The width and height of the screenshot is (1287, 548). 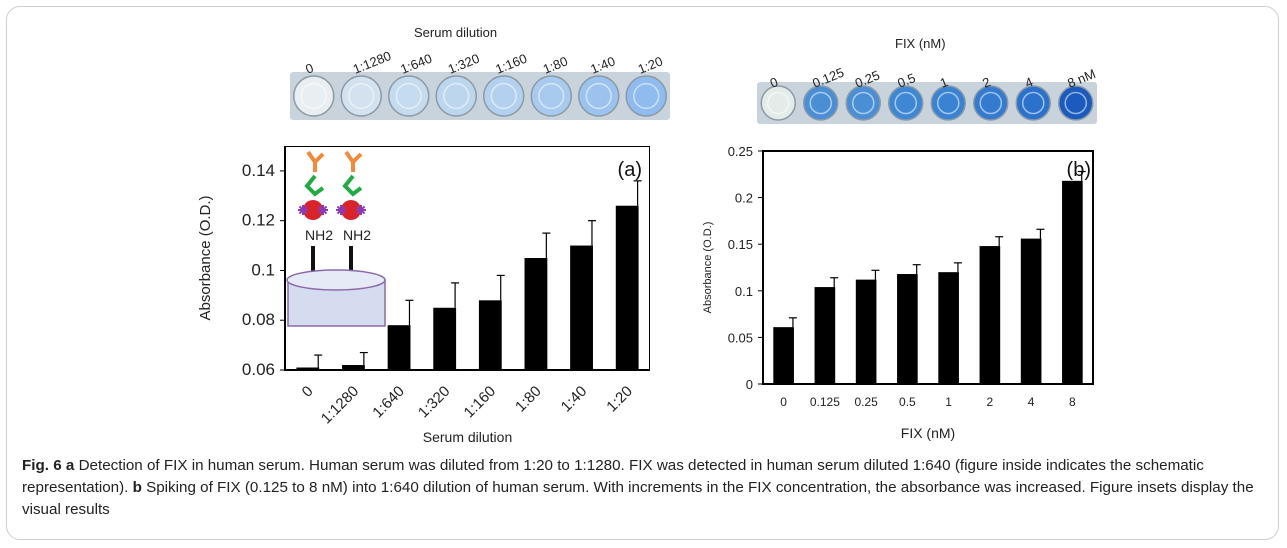 What do you see at coordinates (315, 212) in the screenshot?
I see `antibody-0: NH2` at bounding box center [315, 212].